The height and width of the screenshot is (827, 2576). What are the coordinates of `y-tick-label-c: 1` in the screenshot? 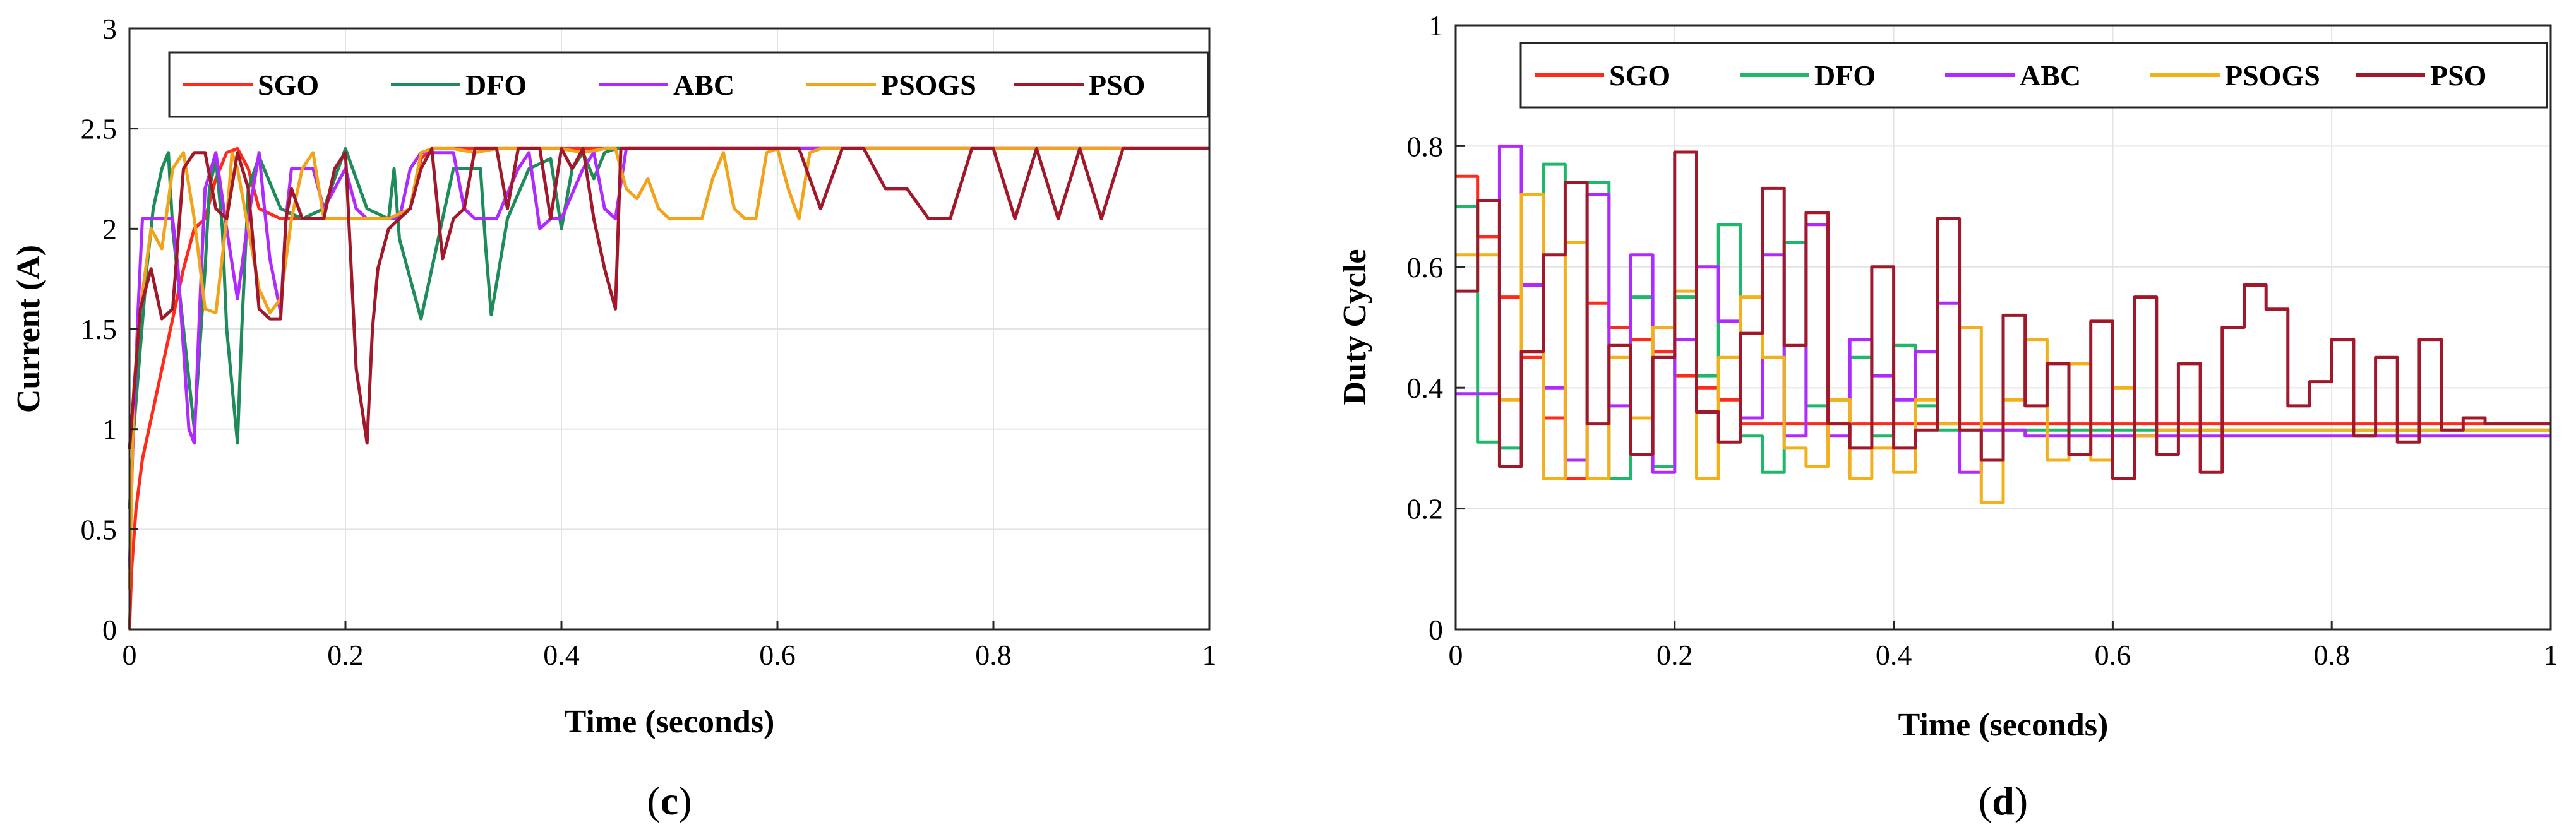 It's located at (109, 429).